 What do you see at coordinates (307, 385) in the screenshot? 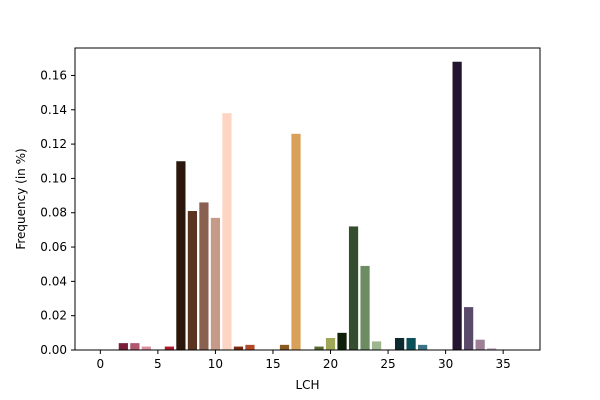
I see `x-axis-label: LCH` at bounding box center [307, 385].